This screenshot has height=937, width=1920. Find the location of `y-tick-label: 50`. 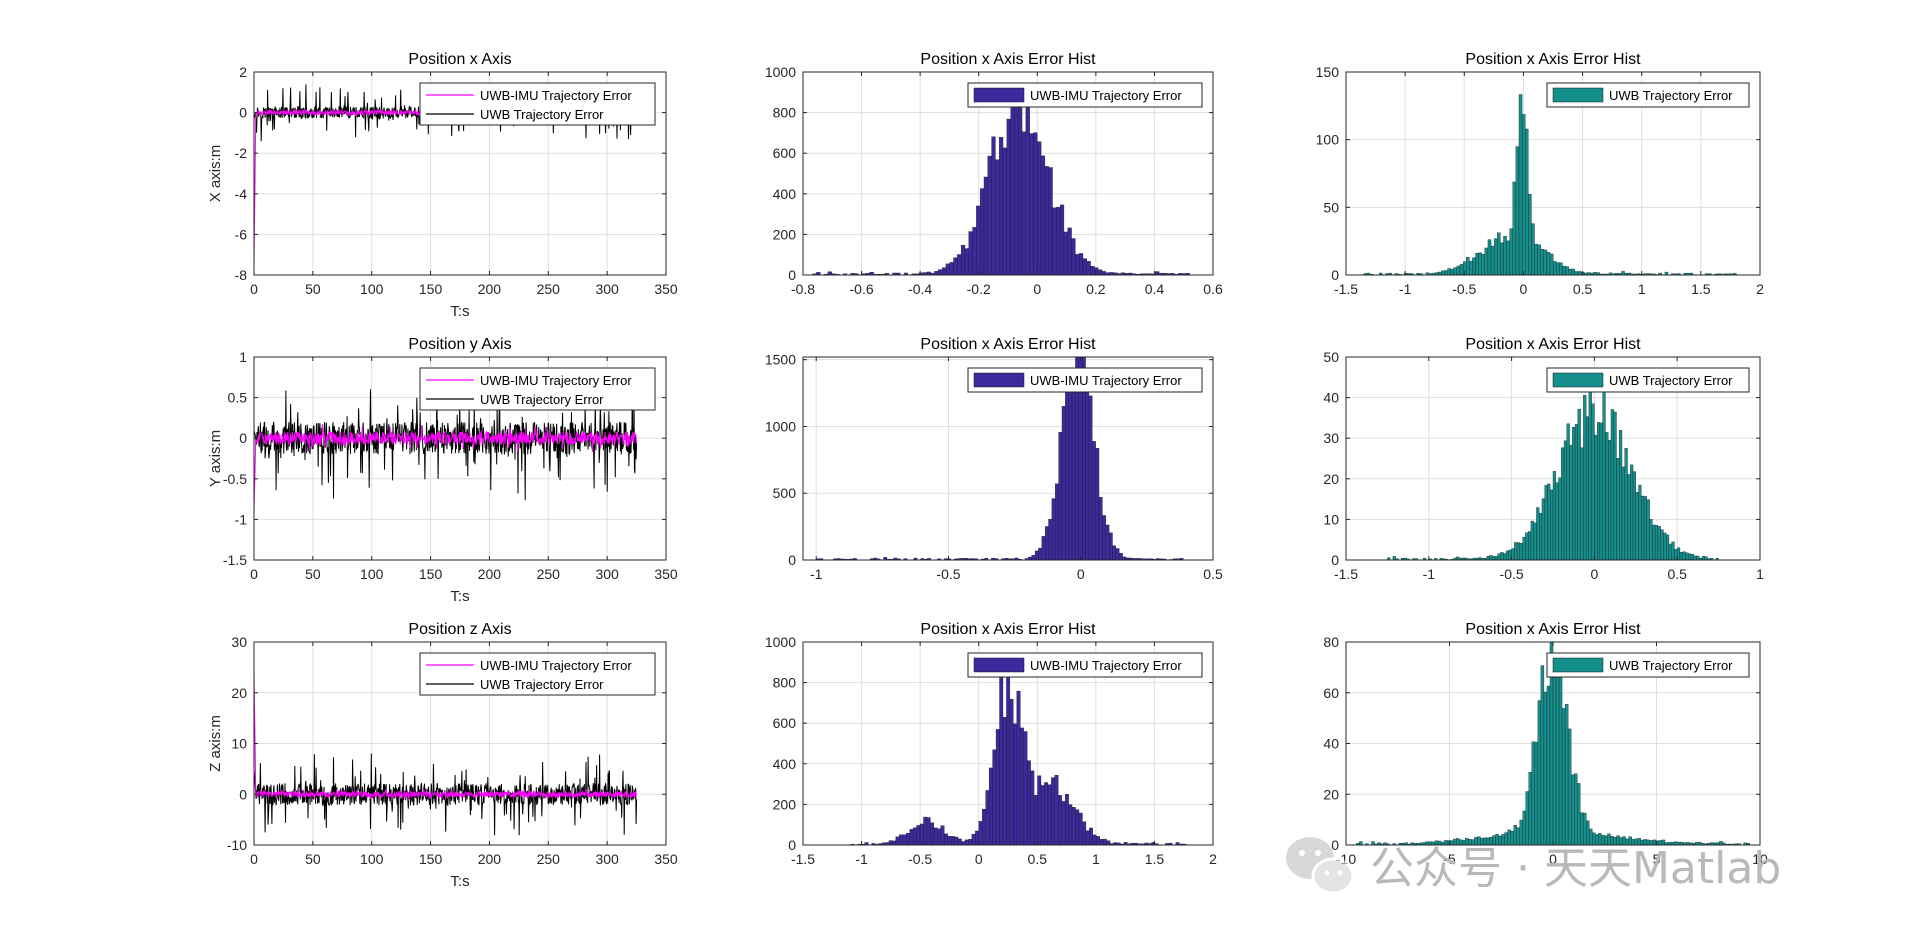

y-tick-label: 50 is located at coordinates (1331, 207).